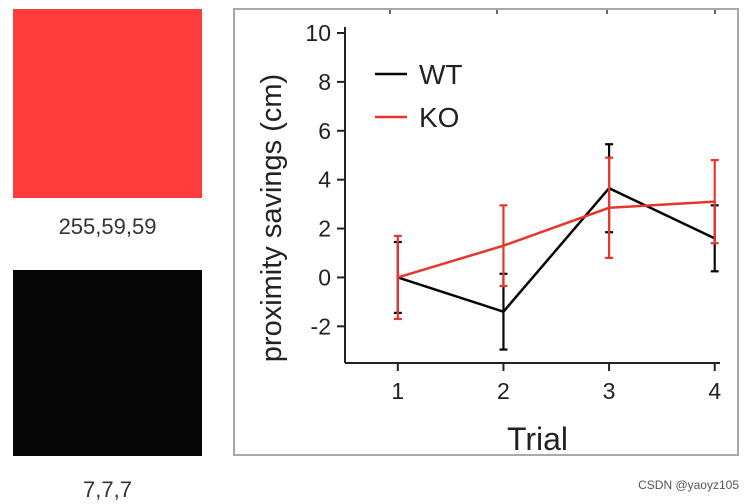 This screenshot has width=749, height=504. What do you see at coordinates (272, 218) in the screenshot?
I see `y-axis-label: proximity savings (cm)` at bounding box center [272, 218].